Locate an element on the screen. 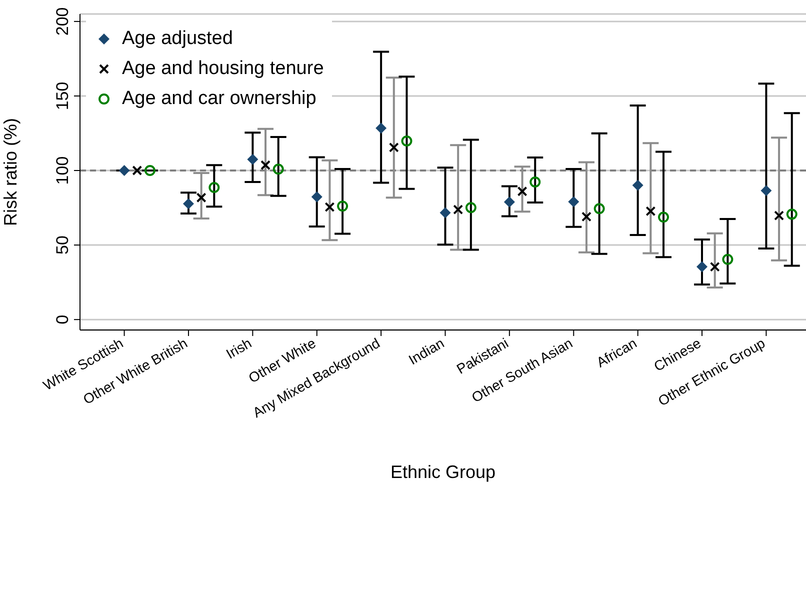  y-tick-label: 200 is located at coordinates (62, 21).